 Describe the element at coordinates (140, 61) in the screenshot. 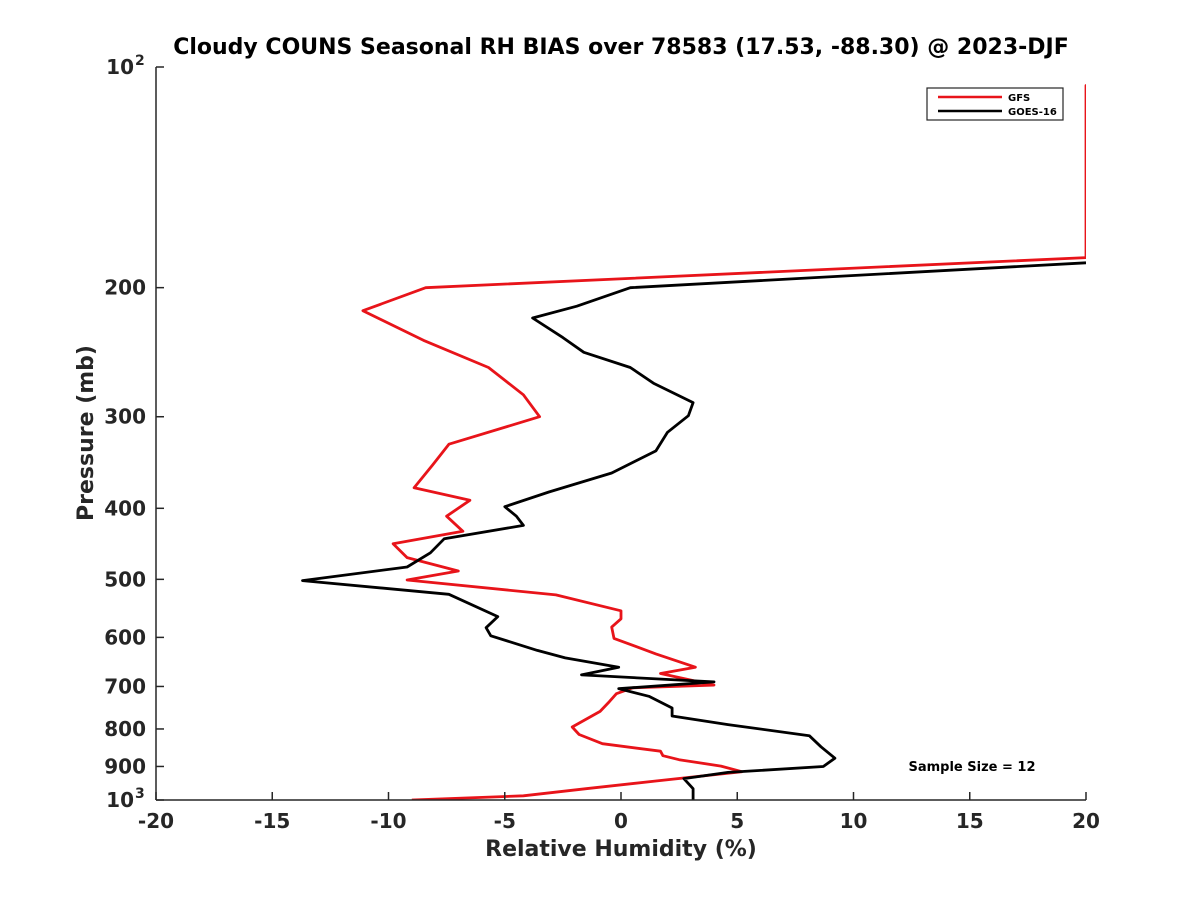

I see `y-tick-exponent: 2` at that location.